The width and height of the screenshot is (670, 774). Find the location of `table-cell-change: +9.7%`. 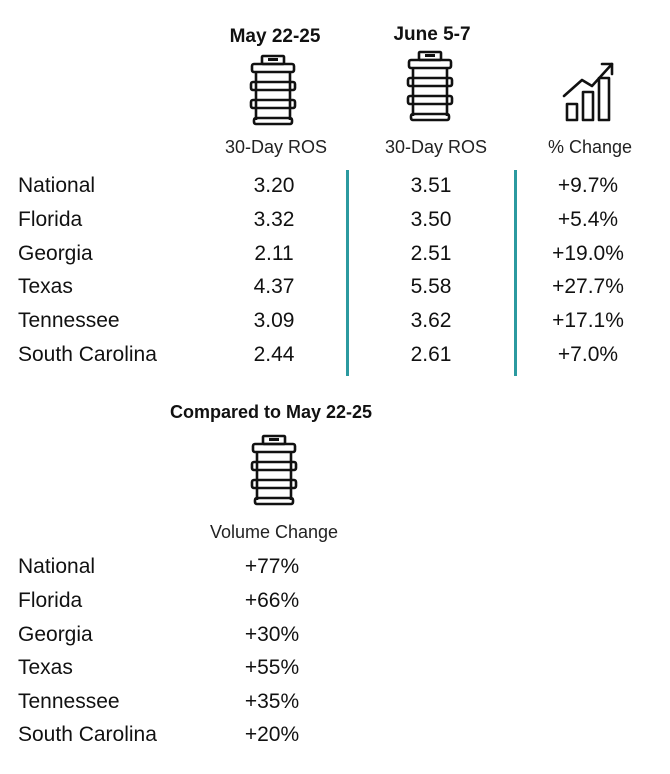

table-cell-change: +9.7% is located at coordinates (588, 185).